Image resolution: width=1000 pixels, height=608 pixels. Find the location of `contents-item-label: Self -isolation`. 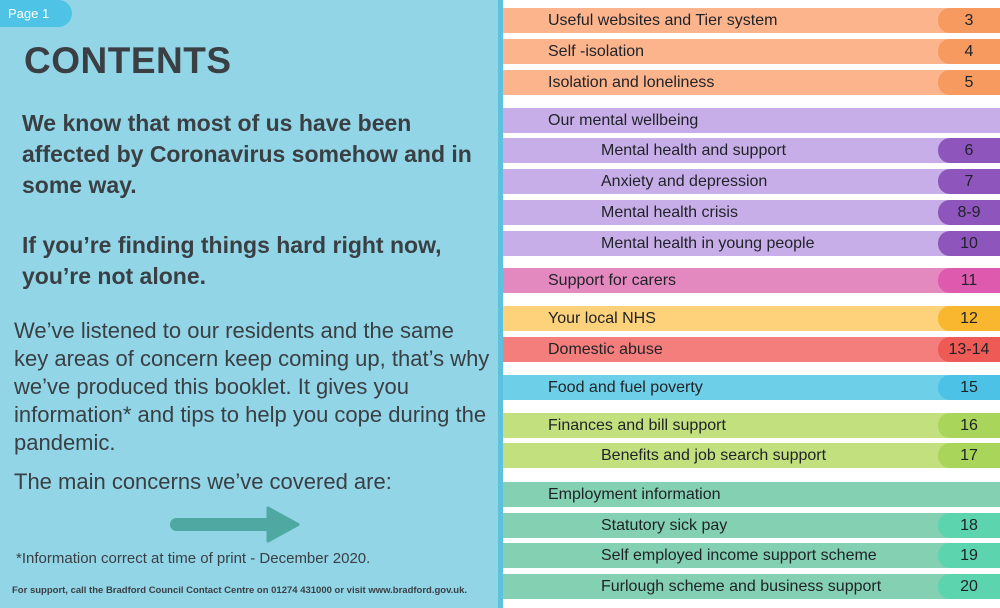

contents-item-label: Self -isolation is located at coordinates (596, 51).